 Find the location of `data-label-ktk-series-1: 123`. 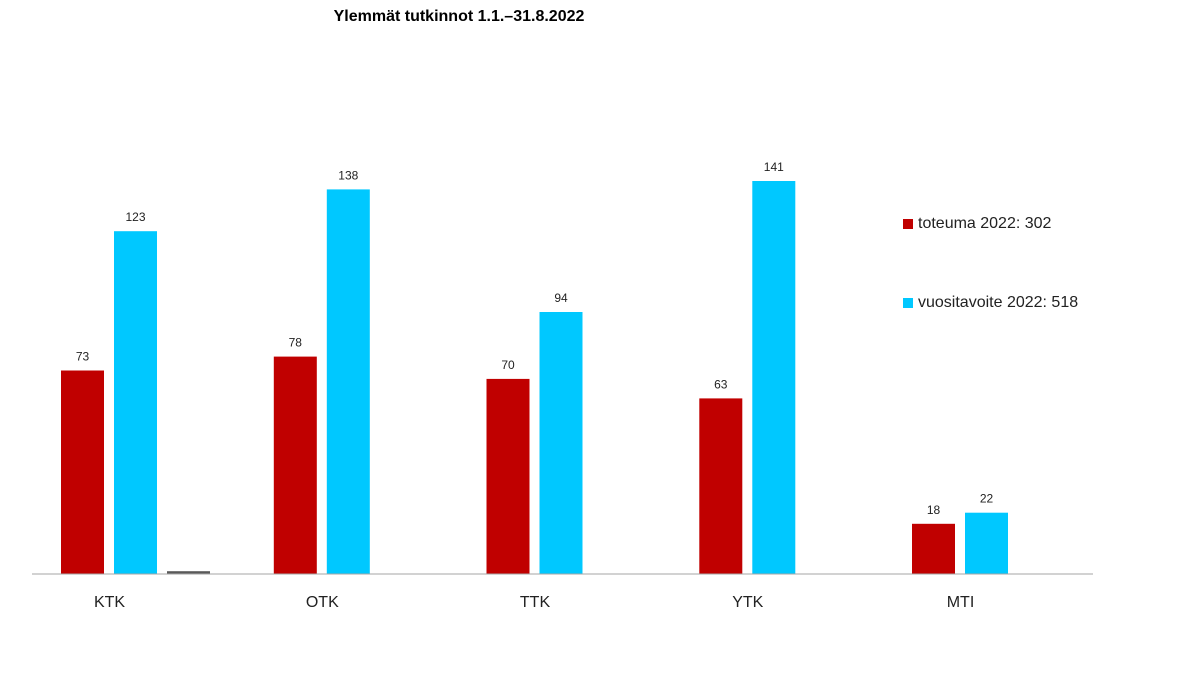

data-label-ktk-series-1: 123 is located at coordinates (135, 217).